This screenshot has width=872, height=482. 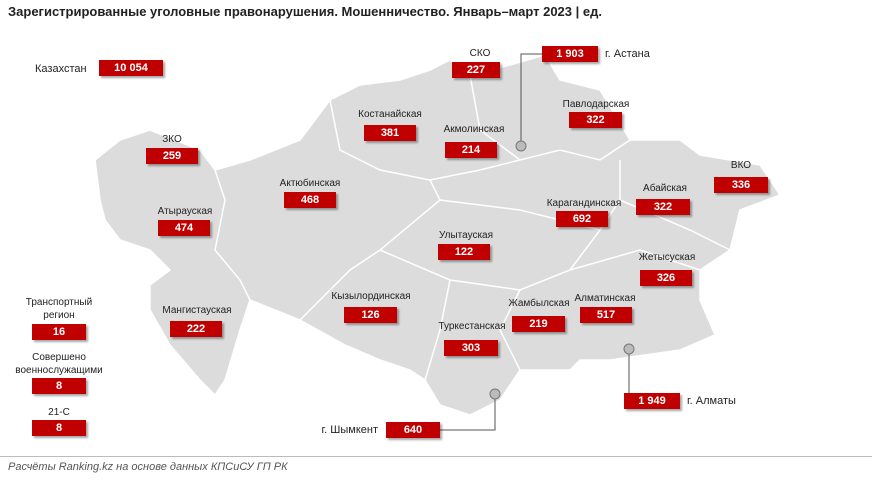 What do you see at coordinates (652, 401) in the screenshot?
I see `value-box: 1 949` at bounding box center [652, 401].